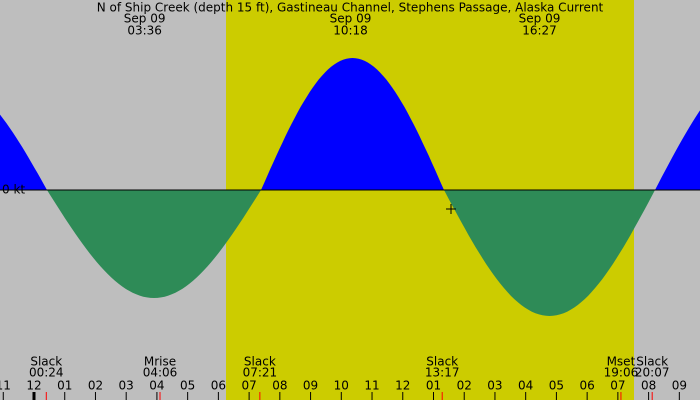 This screenshot has width=700, height=400. What do you see at coordinates (621, 362) in the screenshot?
I see `event-label: Mset` at bounding box center [621, 362].